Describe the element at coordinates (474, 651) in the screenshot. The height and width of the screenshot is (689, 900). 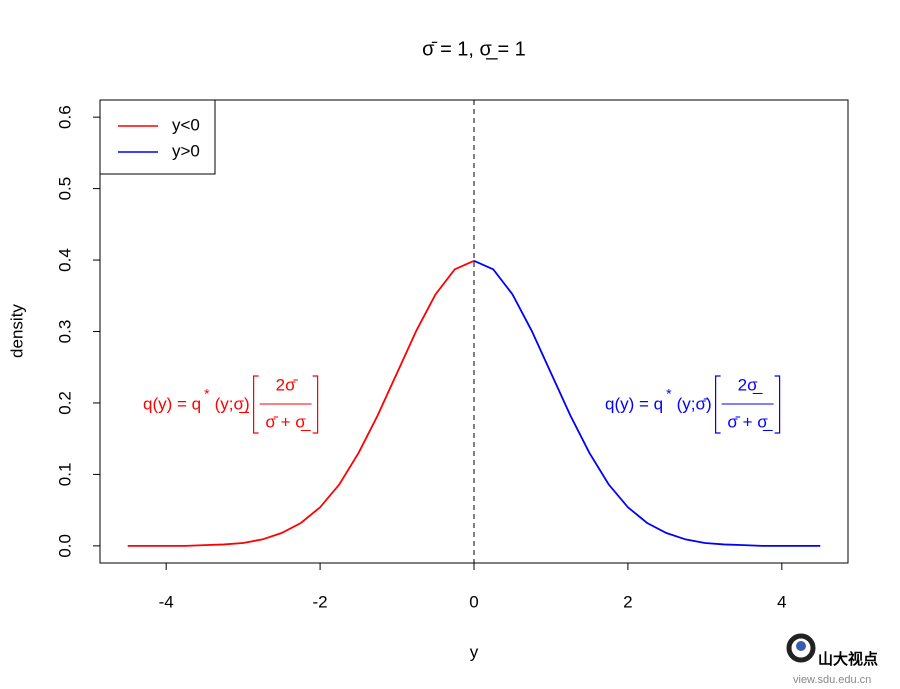
I see `x-axis-label: y` at that location.